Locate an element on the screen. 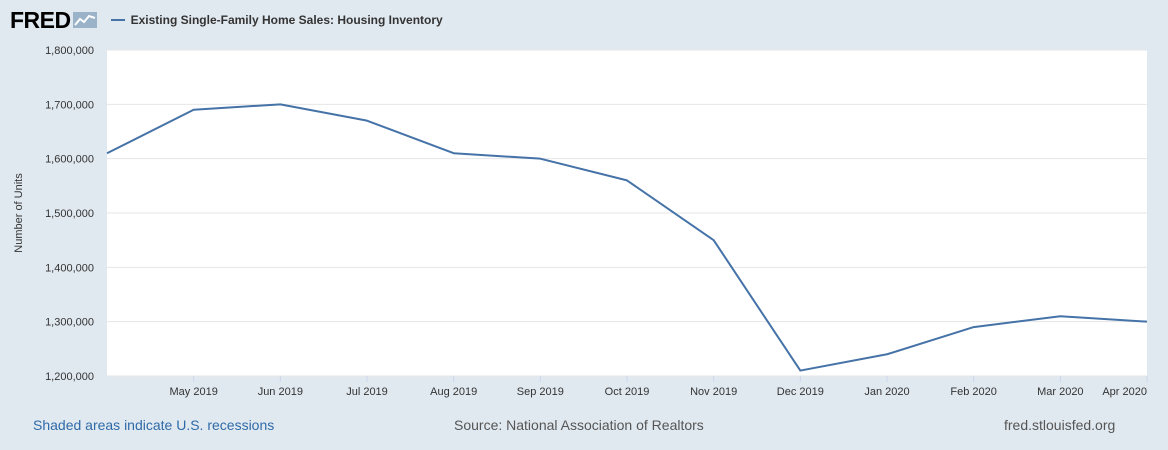  x-tick-label: Jan 2020 is located at coordinates (886, 392).